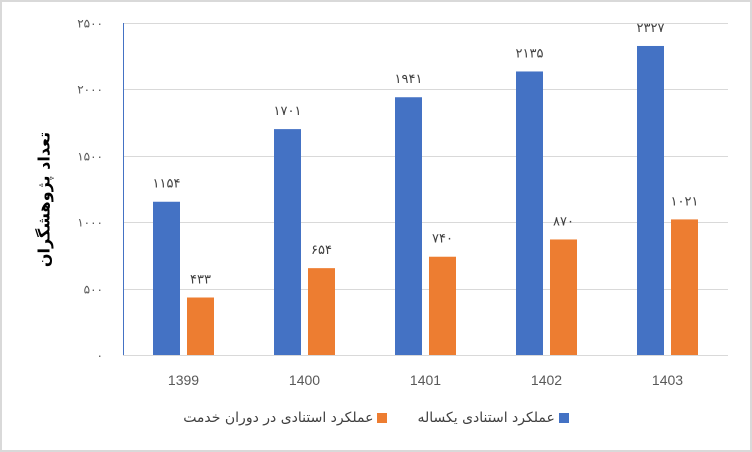  Describe the element at coordinates (90, 24) in the screenshot. I see `y-tick-label: ۲۵۰۰` at that location.